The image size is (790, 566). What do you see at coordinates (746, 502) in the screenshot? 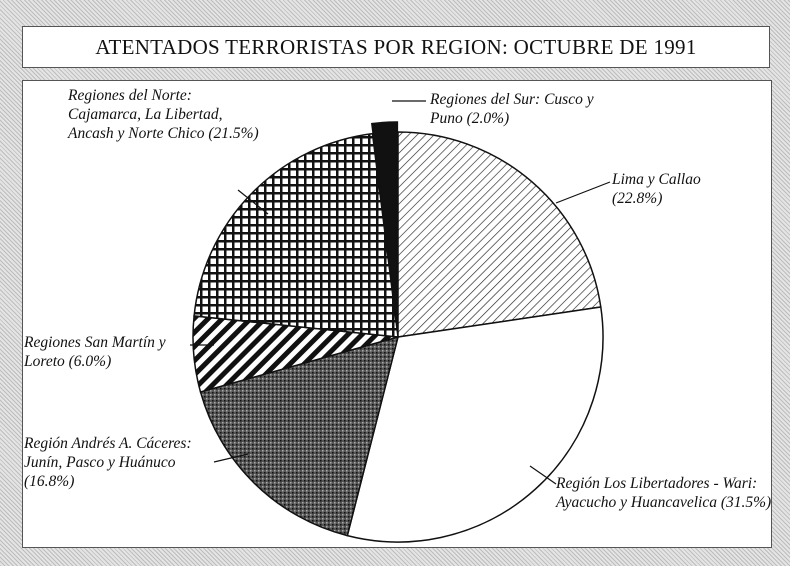
I see `value-label: (31.5%)` at bounding box center [746, 502].